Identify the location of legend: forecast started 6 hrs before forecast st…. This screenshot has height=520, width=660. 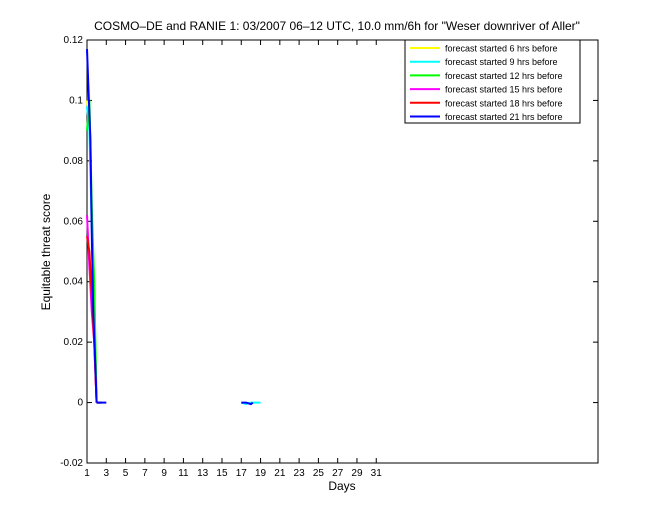
(492, 81).